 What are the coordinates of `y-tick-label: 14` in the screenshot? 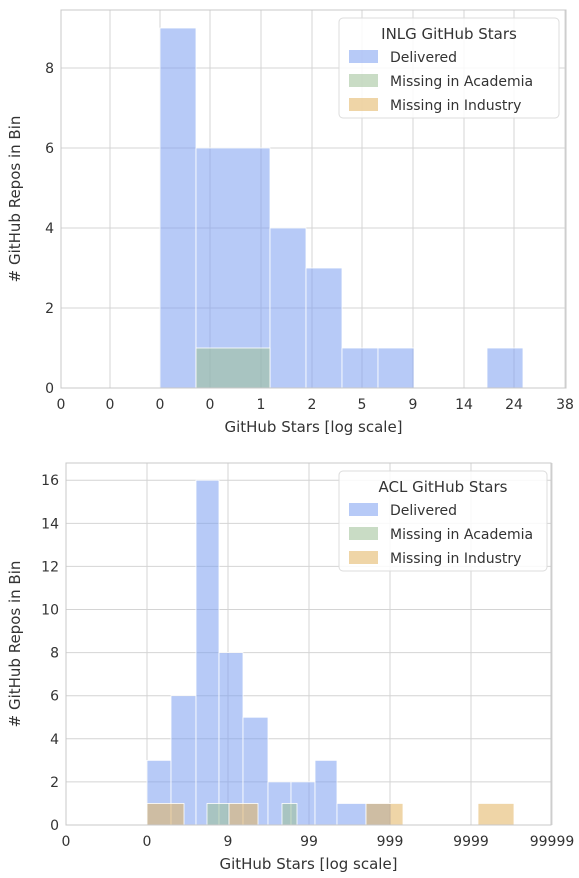 It's located at (50, 524).